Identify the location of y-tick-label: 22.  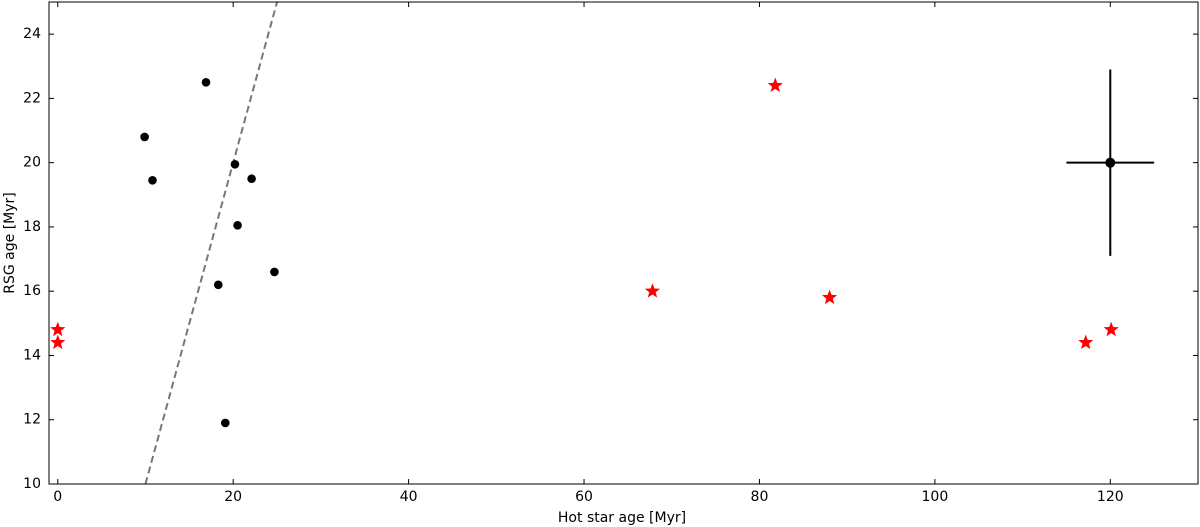
(32, 98).